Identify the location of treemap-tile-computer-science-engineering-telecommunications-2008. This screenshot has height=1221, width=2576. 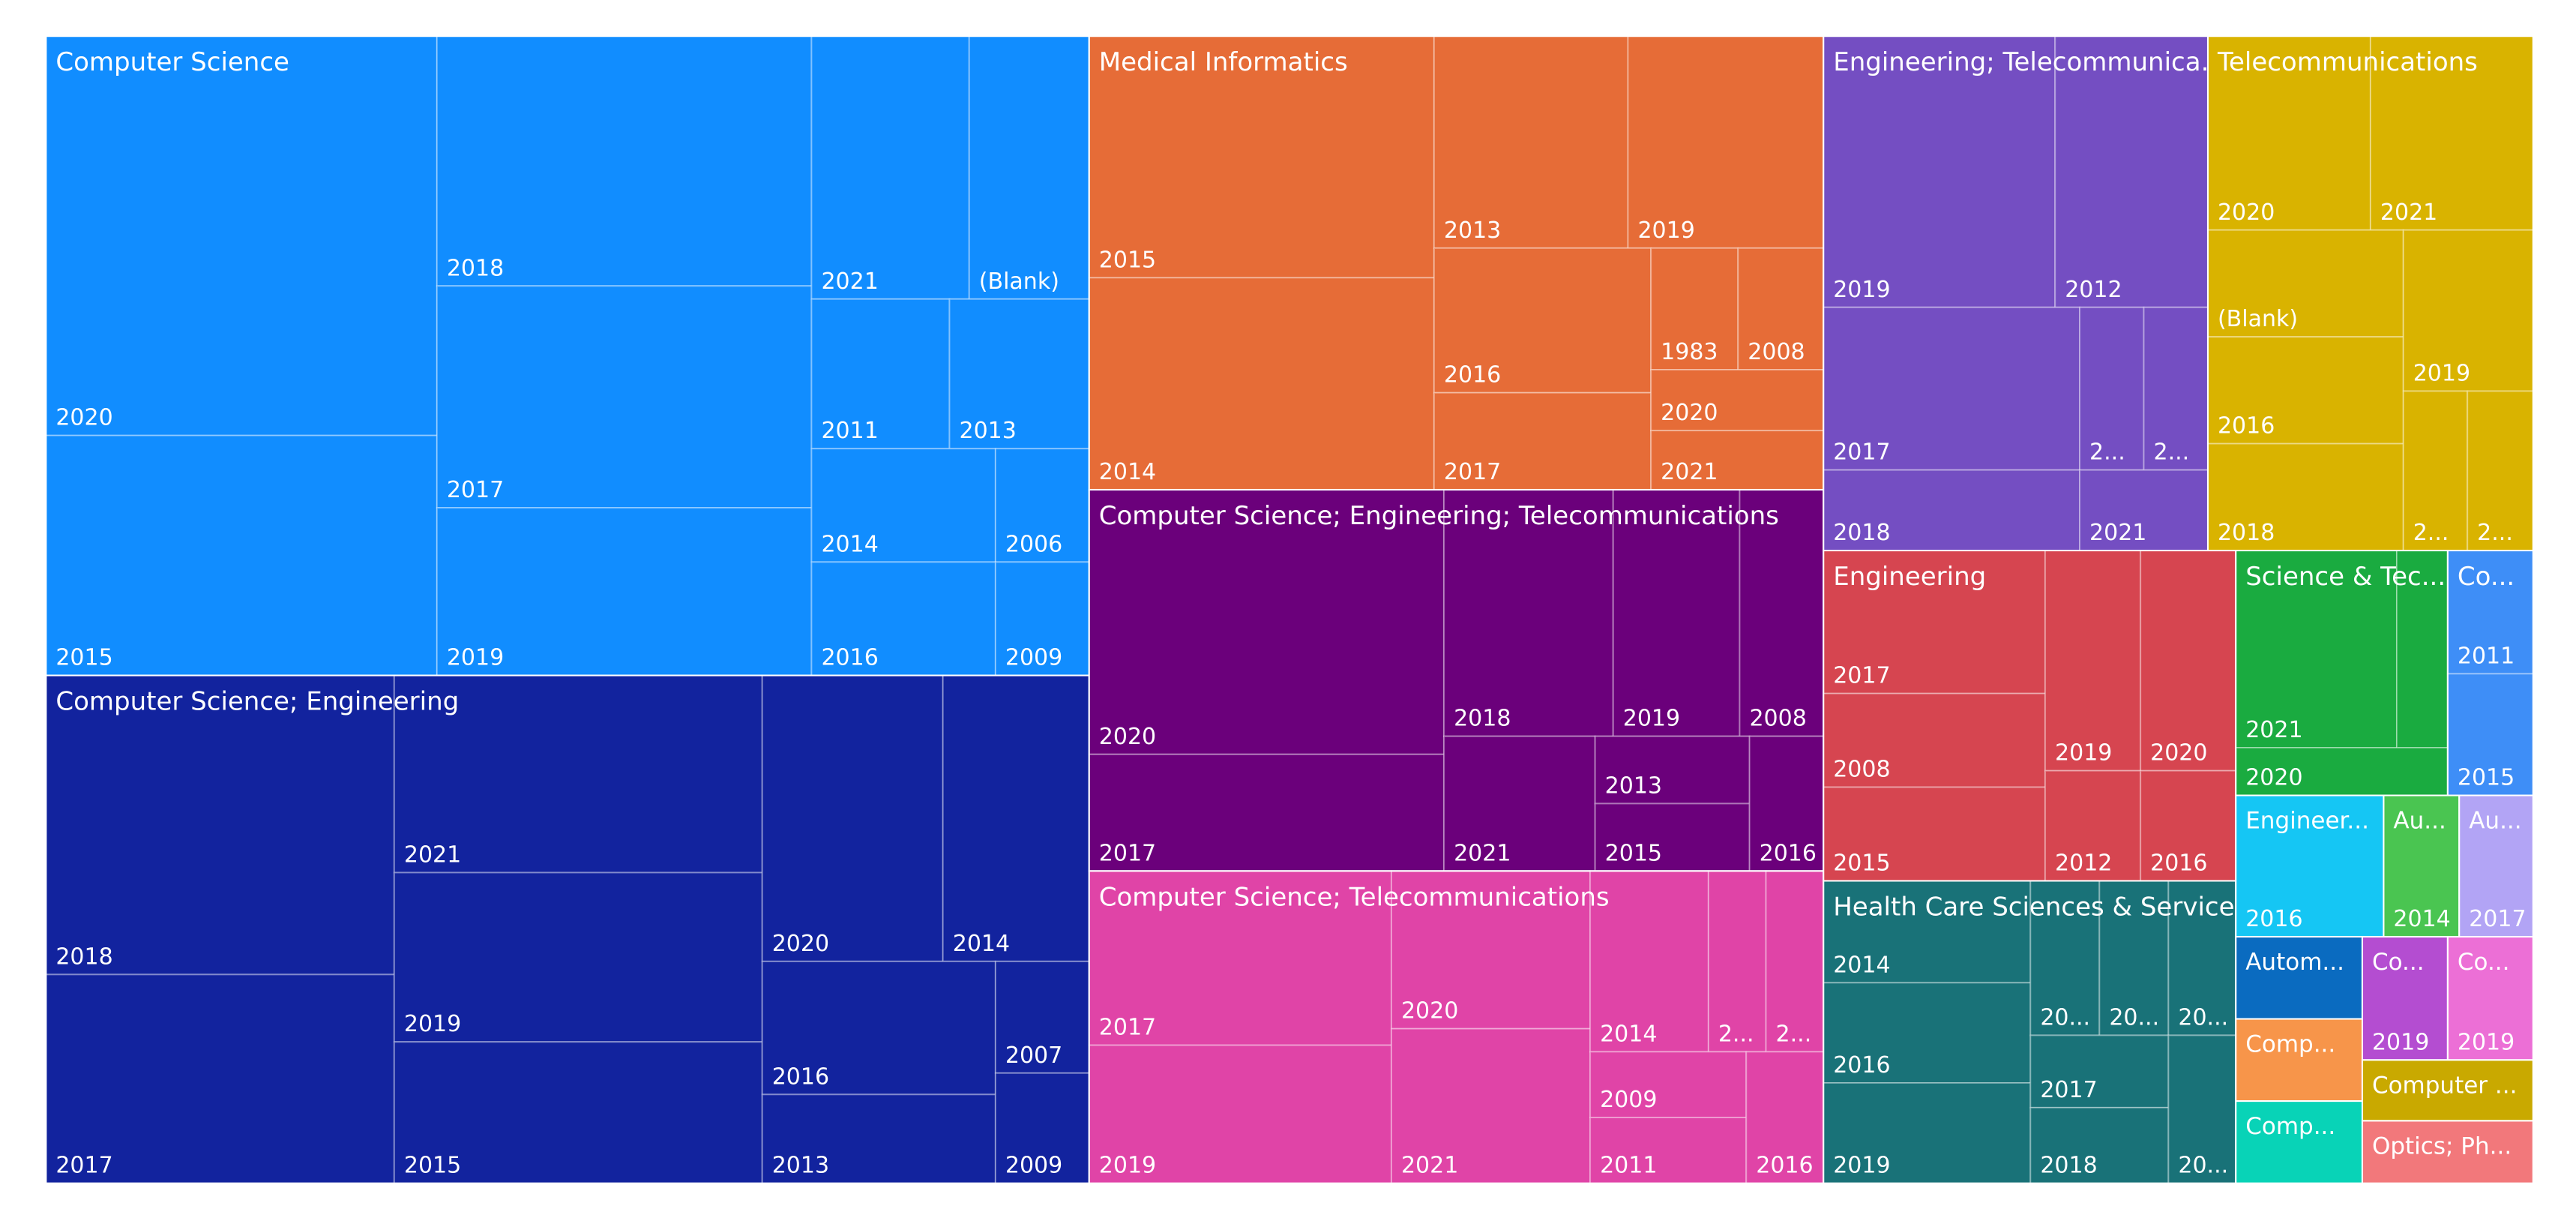
(1782, 612).